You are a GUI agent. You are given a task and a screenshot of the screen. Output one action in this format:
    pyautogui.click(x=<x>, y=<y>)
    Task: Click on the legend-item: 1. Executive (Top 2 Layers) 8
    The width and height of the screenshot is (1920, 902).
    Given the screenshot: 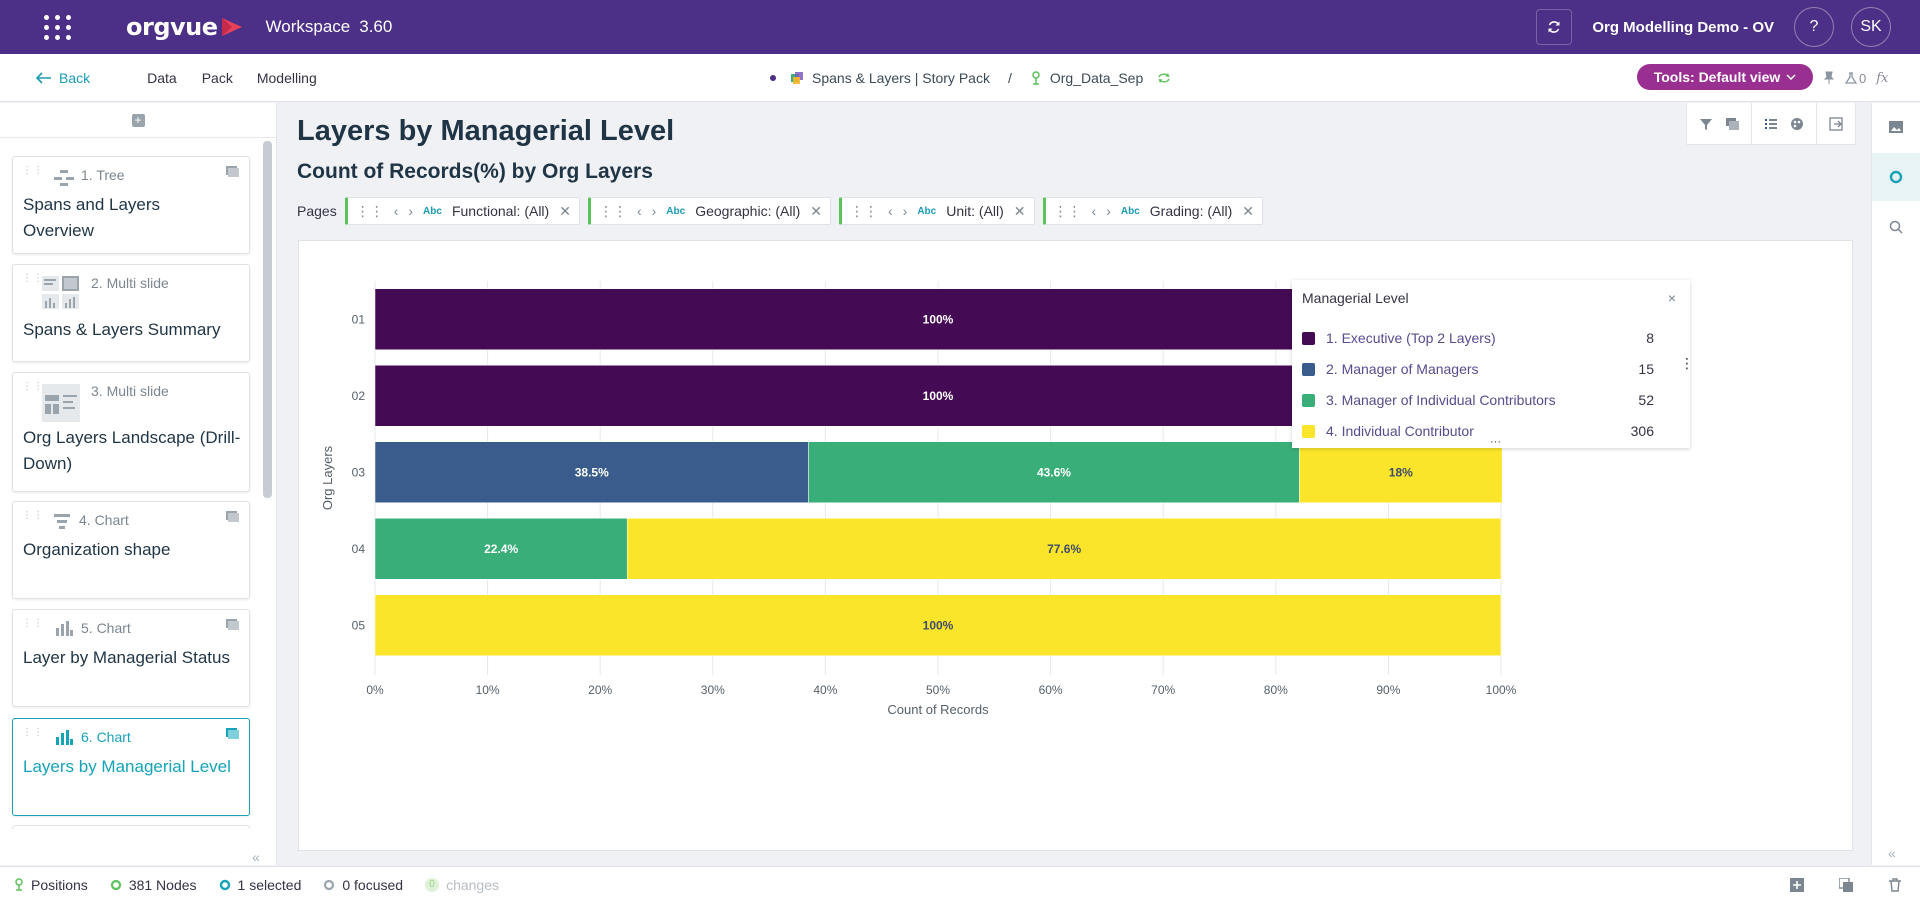 What is the action you would take?
    pyautogui.click(x=1478, y=338)
    